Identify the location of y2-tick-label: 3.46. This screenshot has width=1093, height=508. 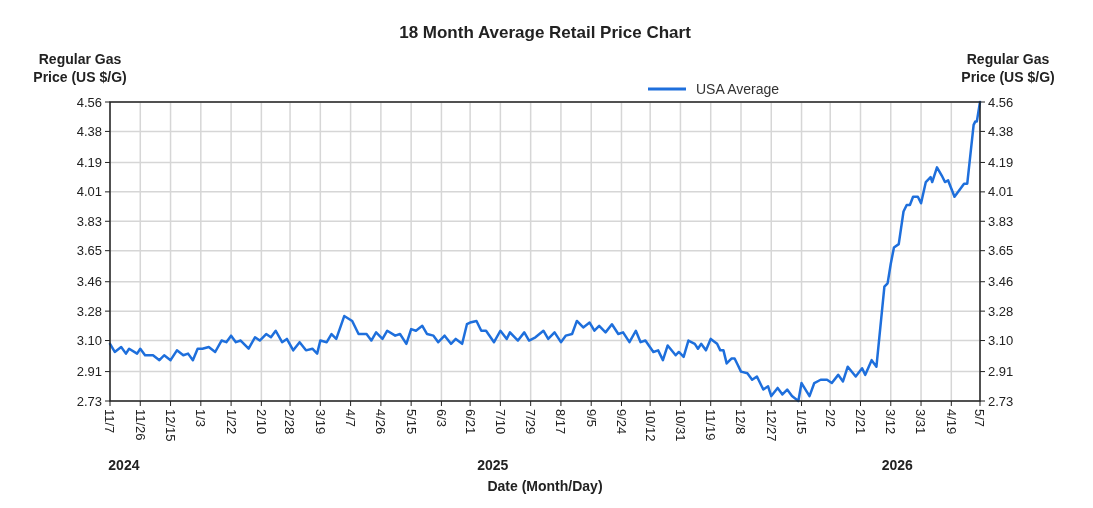
(1001, 282).